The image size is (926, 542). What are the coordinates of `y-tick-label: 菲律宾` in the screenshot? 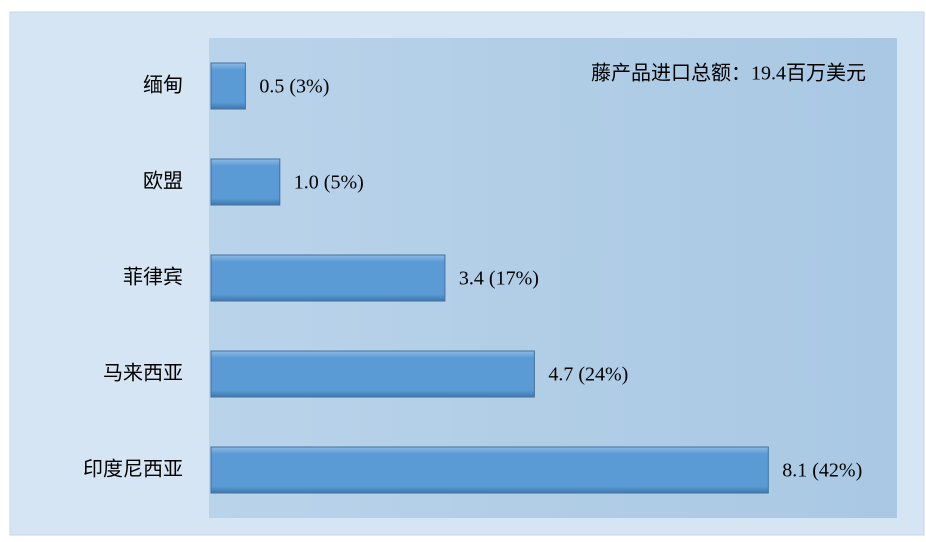 It's located at (153, 277).